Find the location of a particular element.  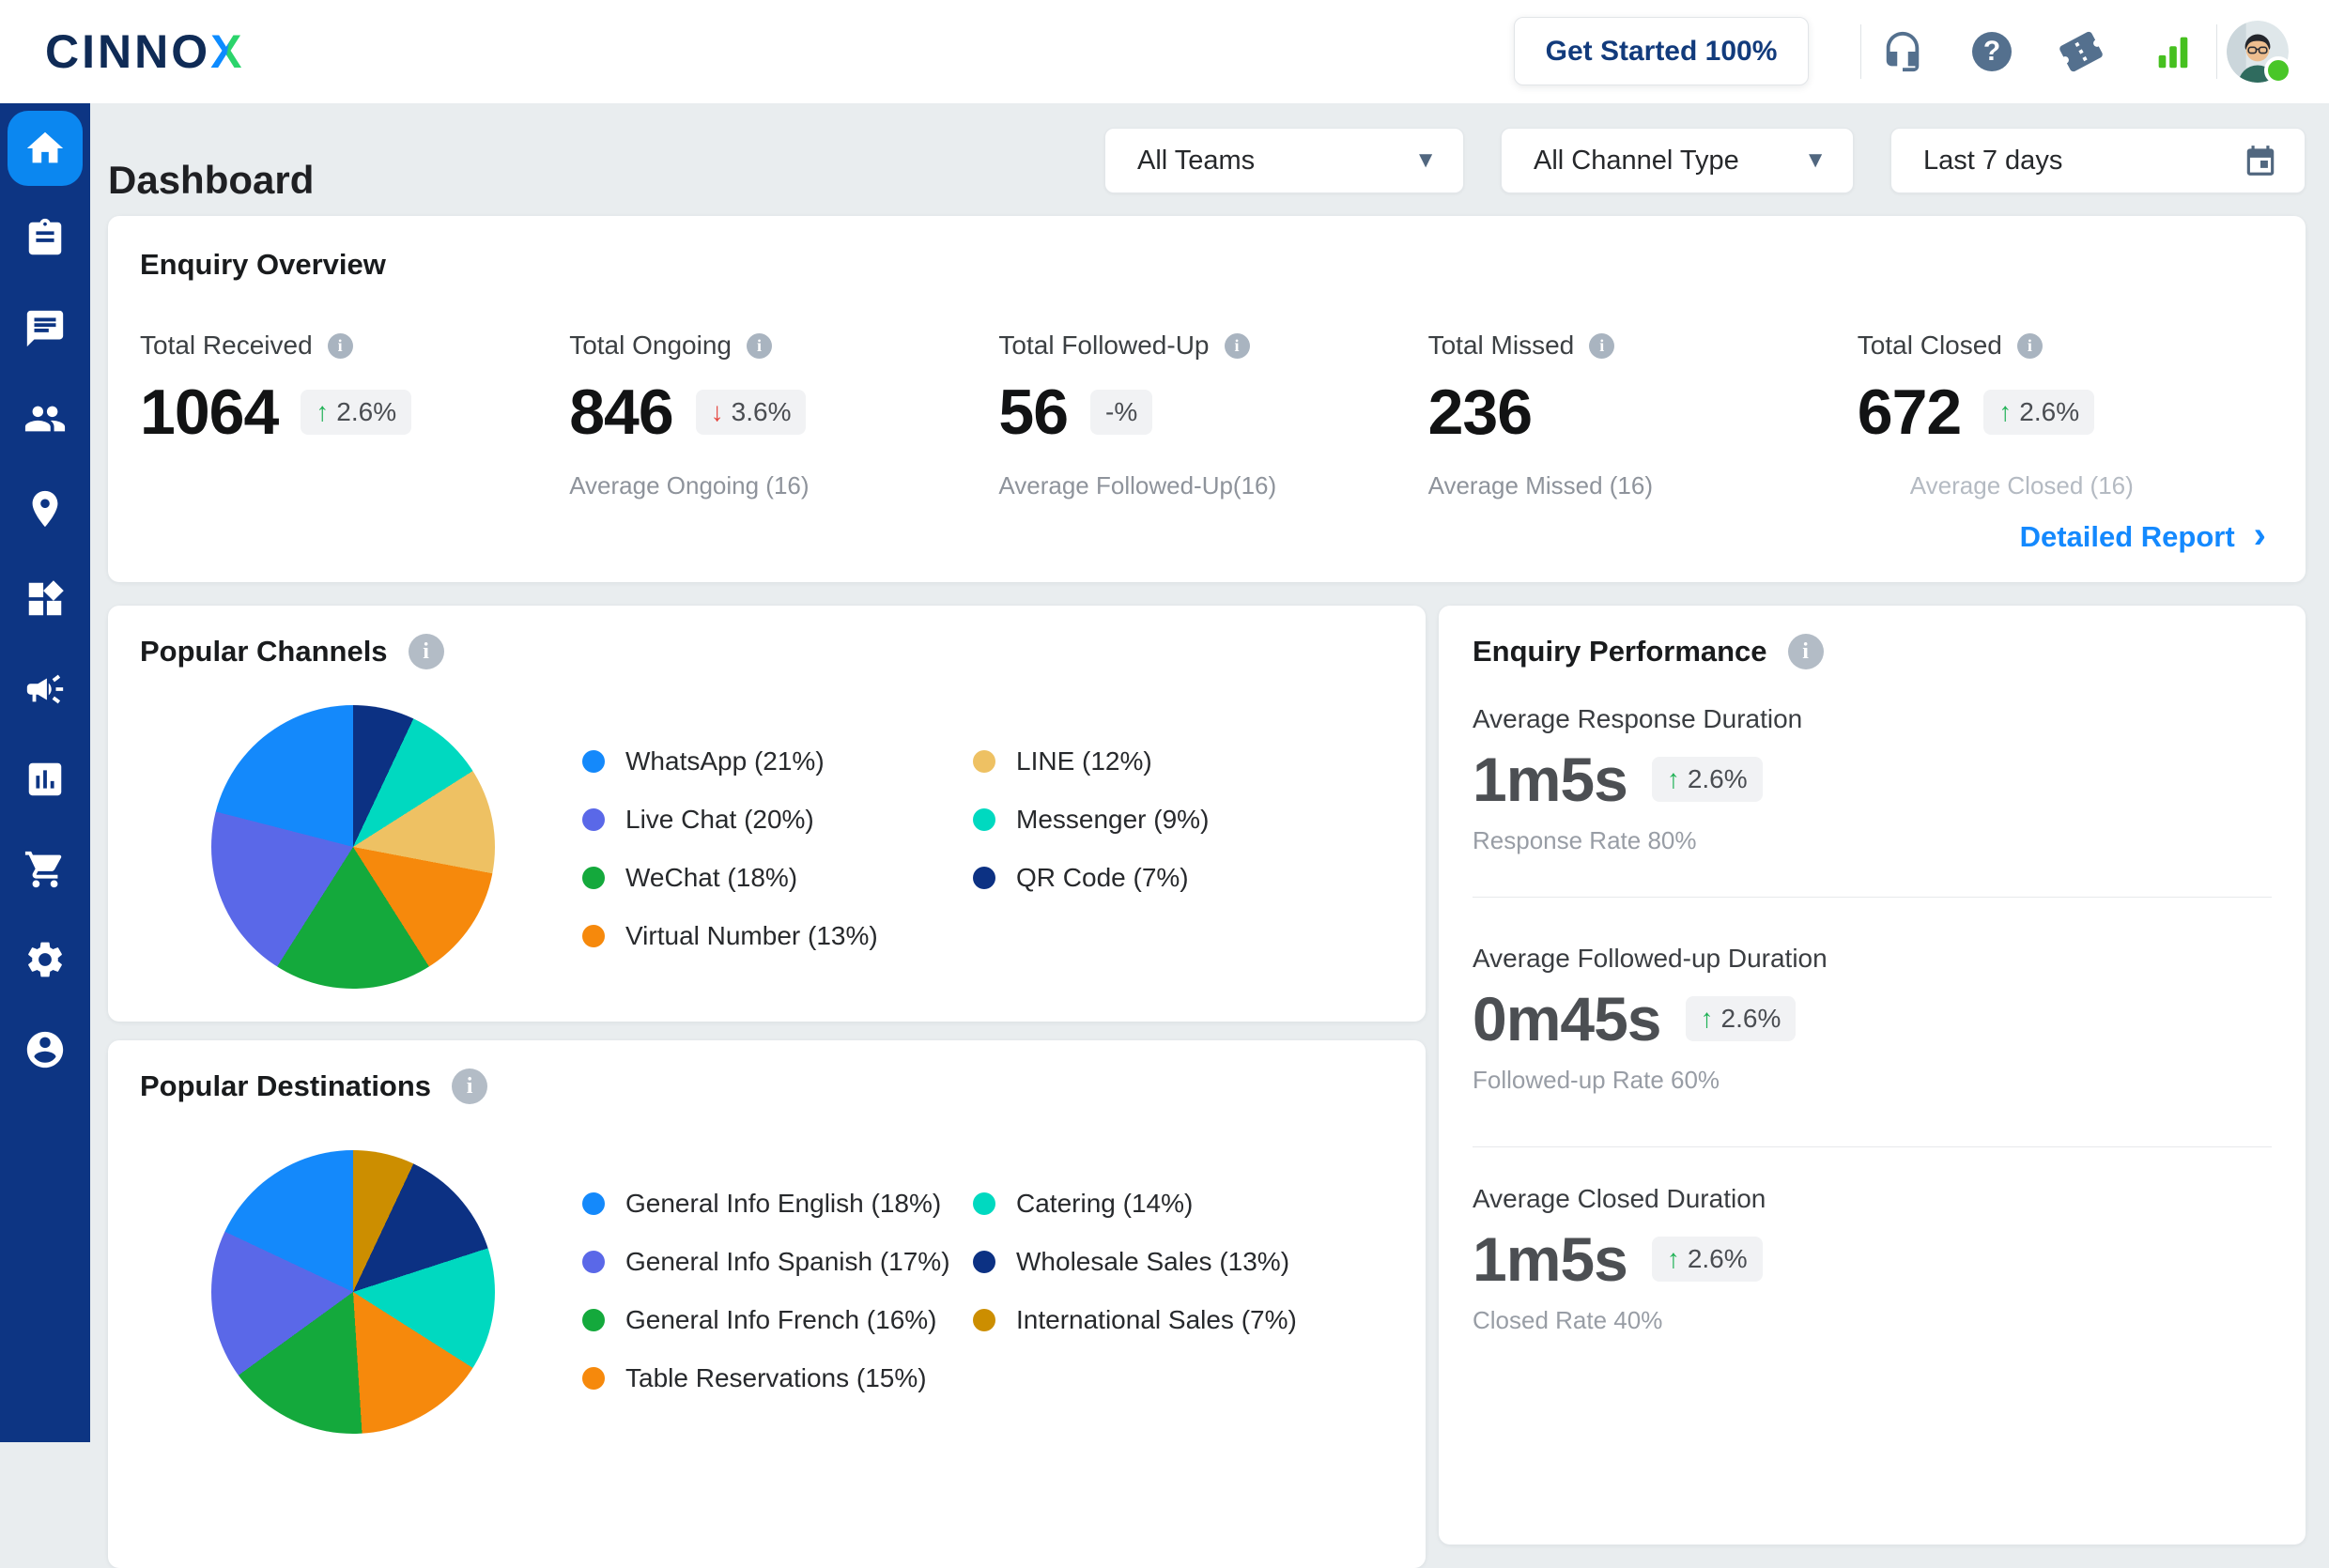

detailed-report-link: Detailed Report › is located at coordinates (2142, 535).